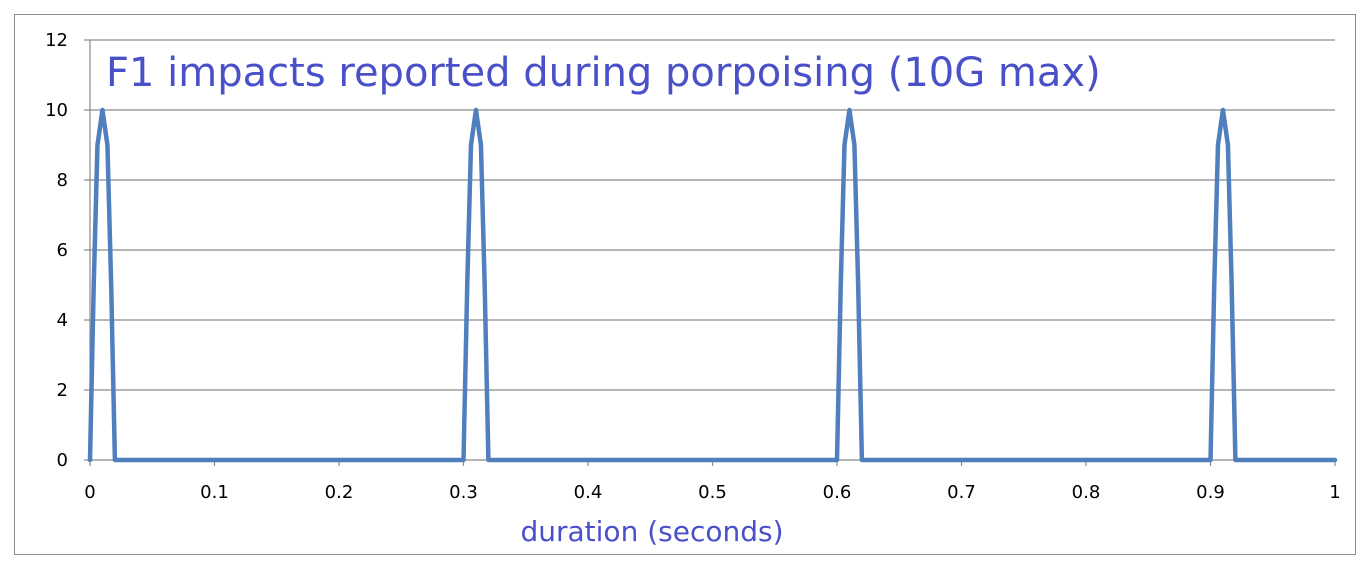 Image resolution: width=1370 pixels, height=570 pixels. Describe the element at coordinates (339, 492) in the screenshot. I see `x-tick-label: 0.2` at that location.